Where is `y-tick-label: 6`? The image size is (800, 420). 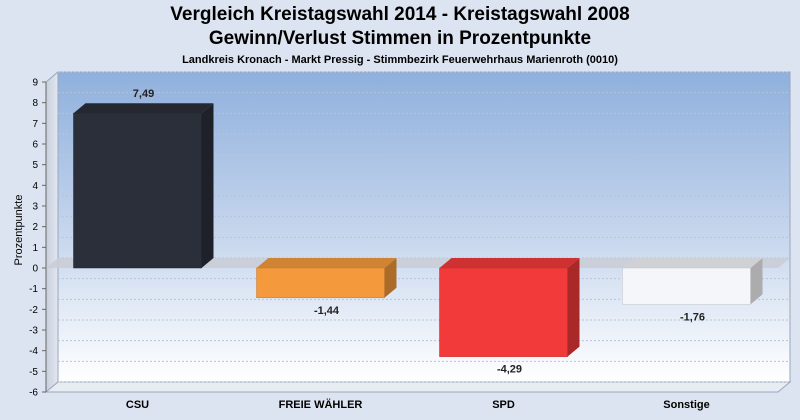
y-tick-label: 6 is located at coordinates (35, 145).